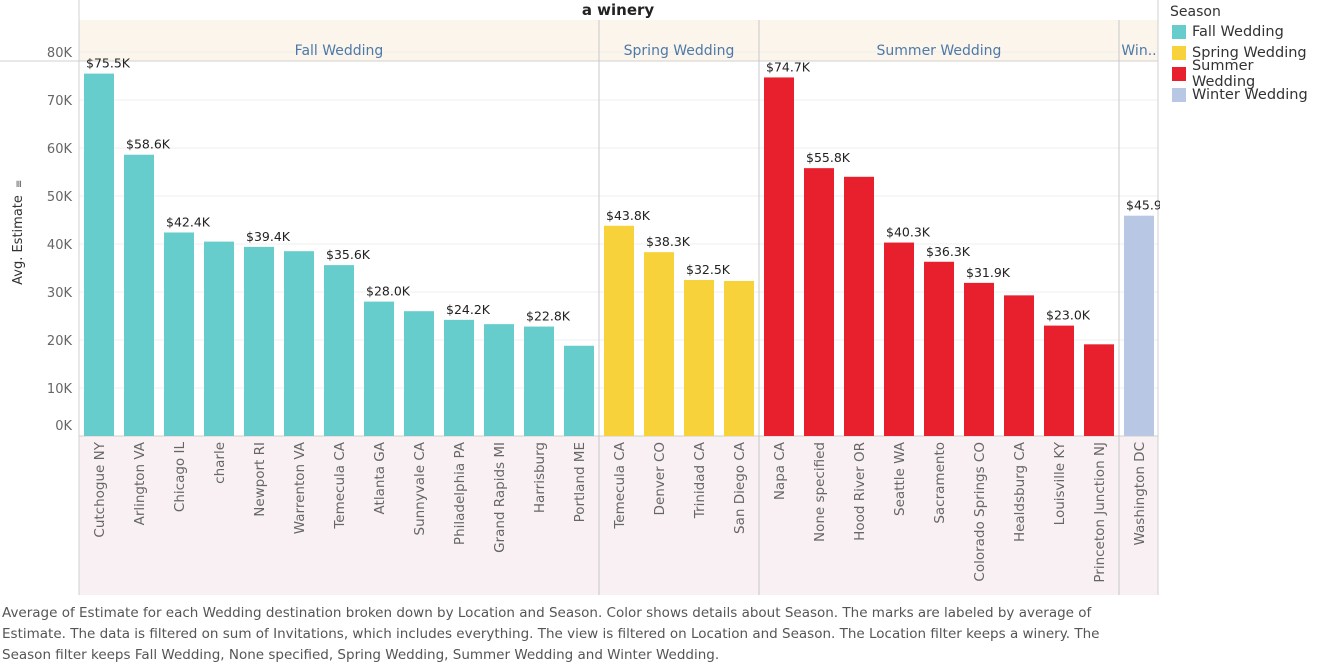  Describe the element at coordinates (60, 245) in the screenshot. I see `y-tick-label: 40K` at that location.